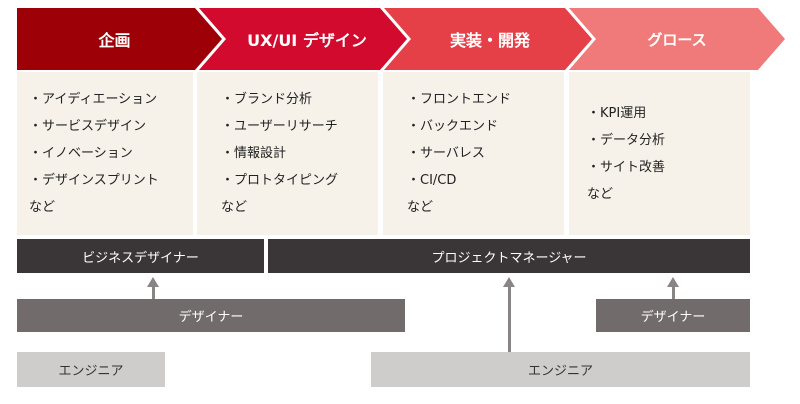  Describe the element at coordinates (446, 153) in the screenshot. I see `list-item: ・サーバレス` at that location.